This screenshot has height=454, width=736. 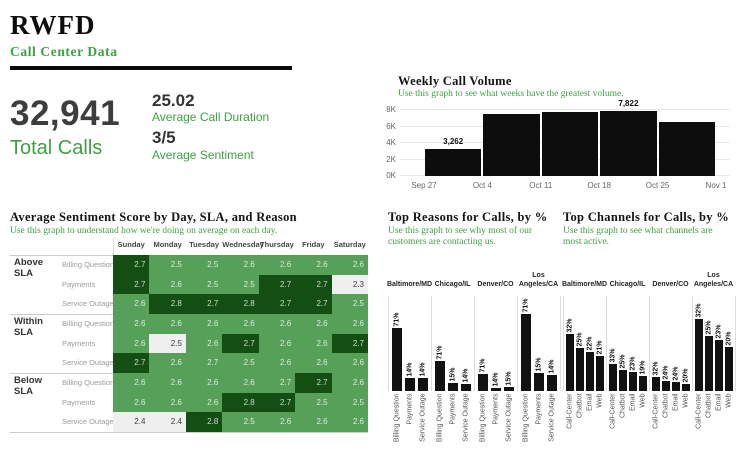 What do you see at coordinates (53, 25) in the screenshot?
I see `page-title: RWFD` at bounding box center [53, 25].